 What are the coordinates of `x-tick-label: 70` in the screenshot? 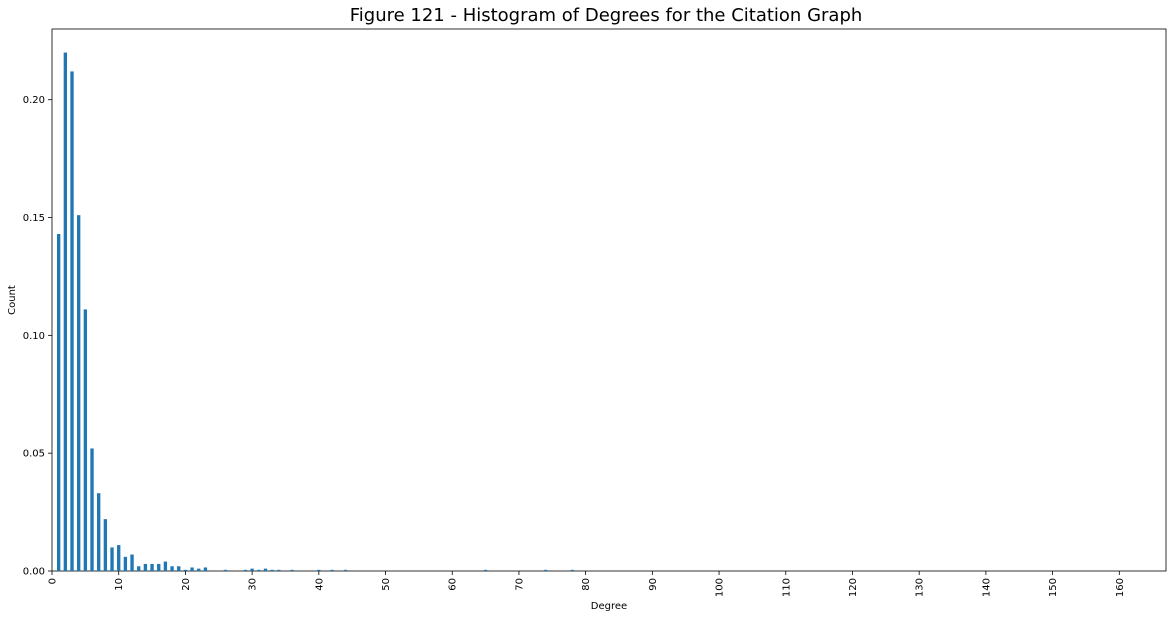 It's located at (519, 584).